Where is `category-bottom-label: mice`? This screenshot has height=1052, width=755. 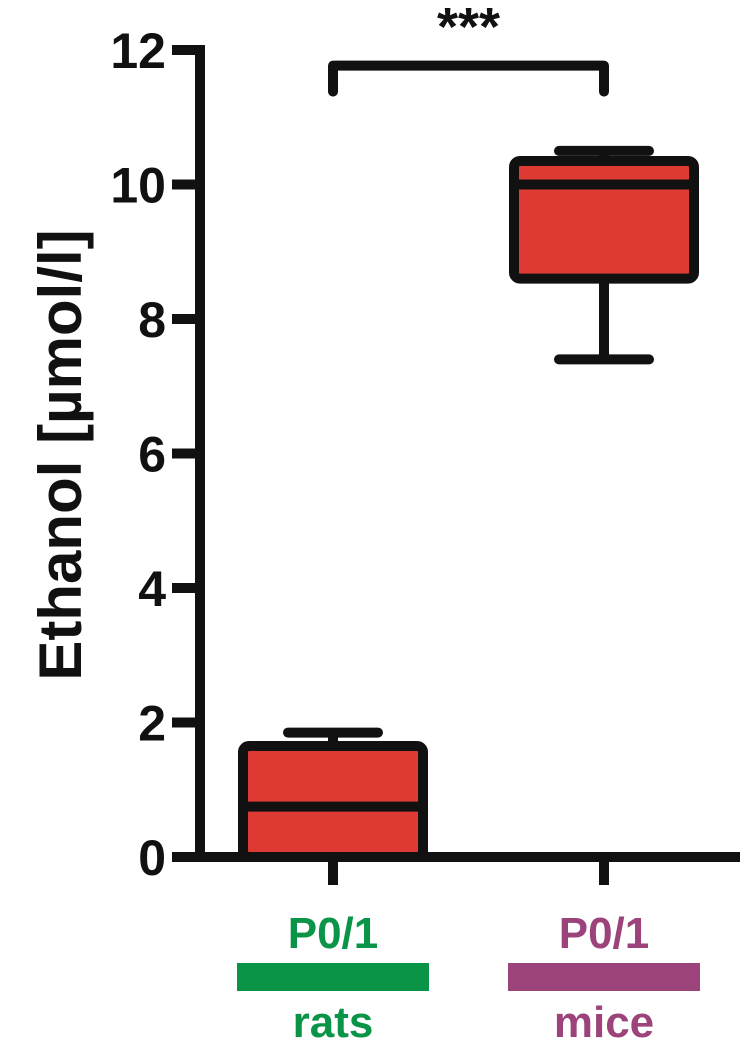 category-bottom-label: mice is located at coordinates (604, 1022).